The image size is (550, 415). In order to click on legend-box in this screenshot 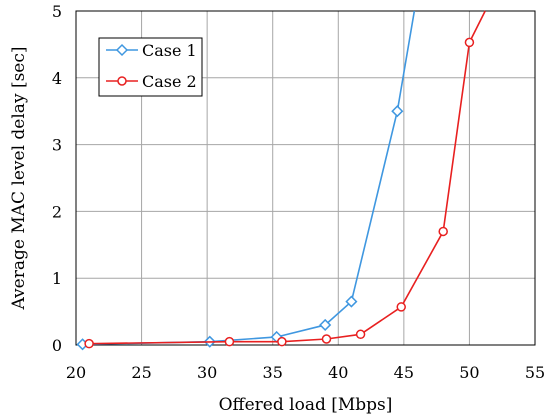, I will do `click(150, 67)`.